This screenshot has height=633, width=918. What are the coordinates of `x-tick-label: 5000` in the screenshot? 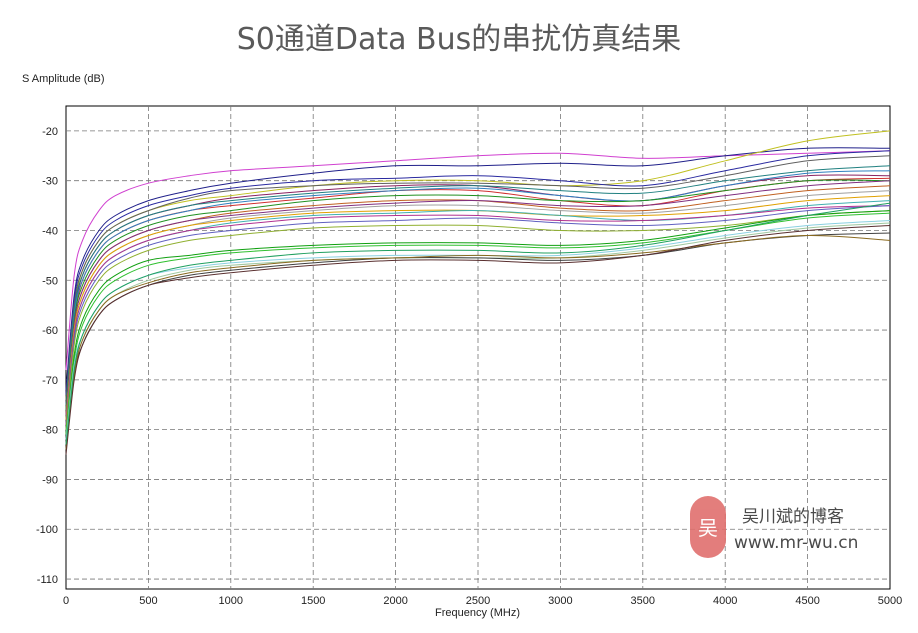 It's located at (890, 601).